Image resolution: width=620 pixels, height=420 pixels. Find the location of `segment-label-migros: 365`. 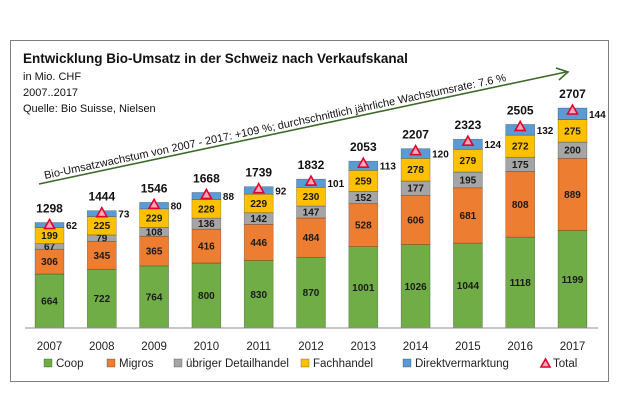

segment-label-migros: 365 is located at coordinates (154, 252).